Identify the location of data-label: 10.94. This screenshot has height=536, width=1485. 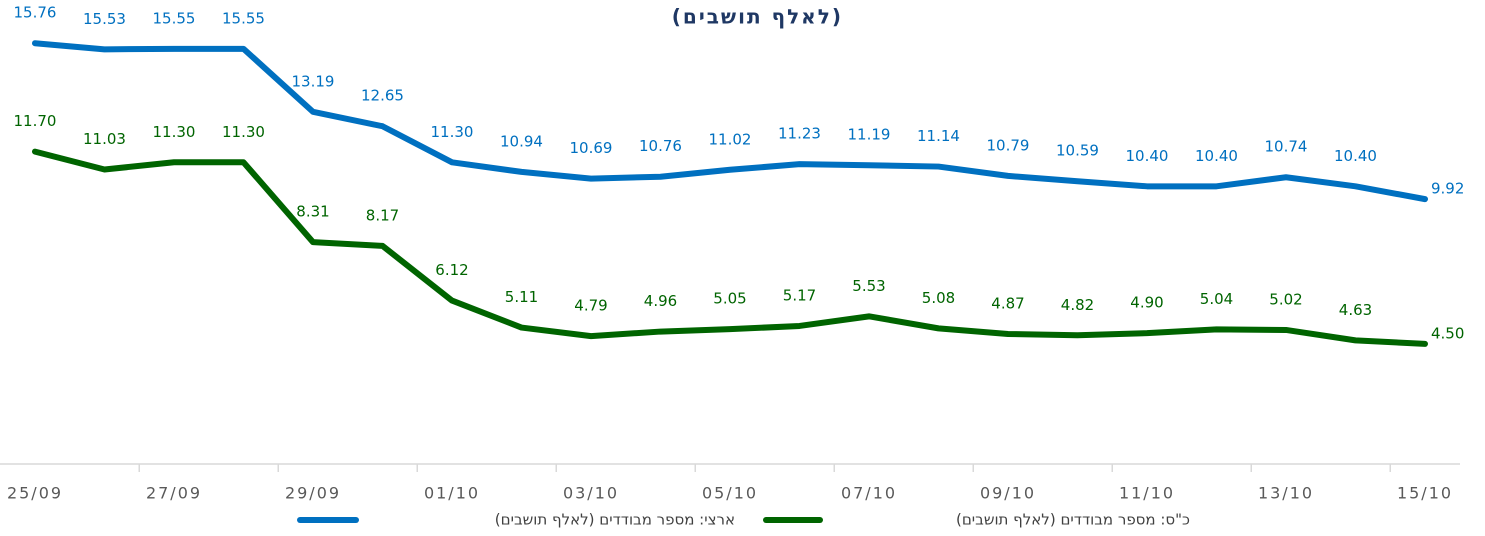
(521, 141).